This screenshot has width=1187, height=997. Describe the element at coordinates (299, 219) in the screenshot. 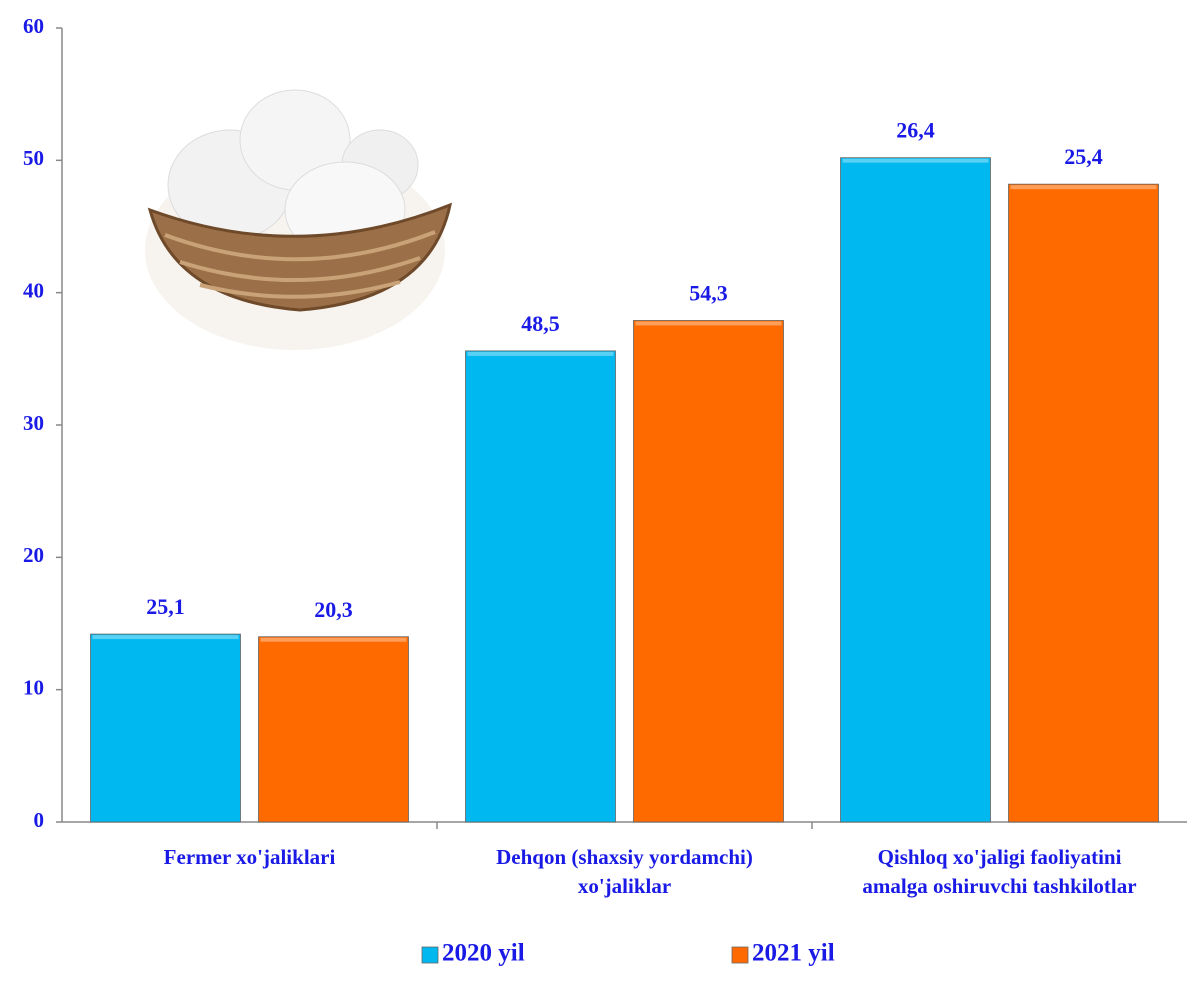

I see `egg-basket-picture` at that location.